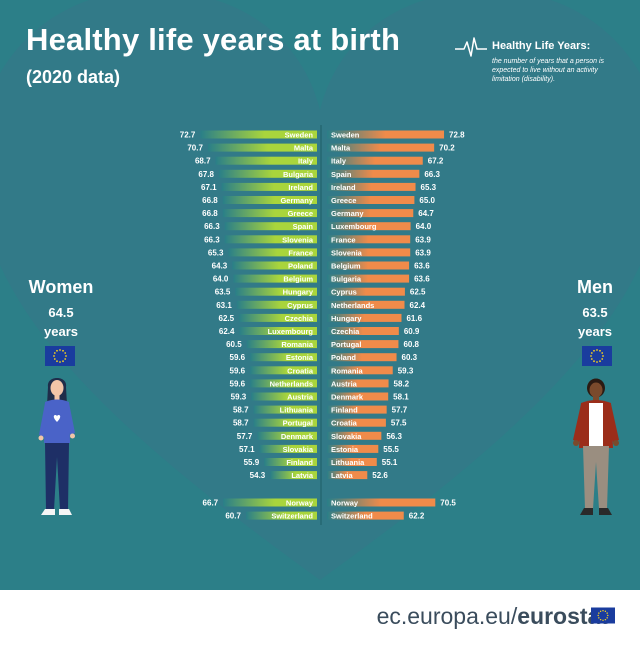 The image size is (640, 650). What do you see at coordinates (348, 462) in the screenshot?
I see `men-country-label: Lithuania` at bounding box center [348, 462].